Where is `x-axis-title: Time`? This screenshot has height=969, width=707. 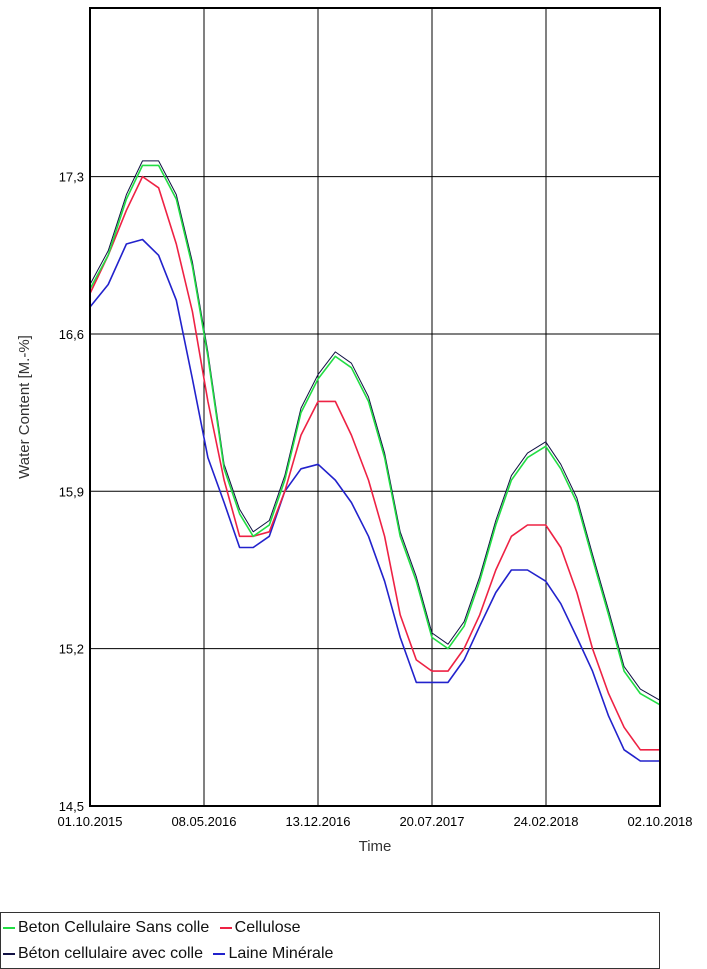
x-axis-title: Time is located at coordinates (375, 846).